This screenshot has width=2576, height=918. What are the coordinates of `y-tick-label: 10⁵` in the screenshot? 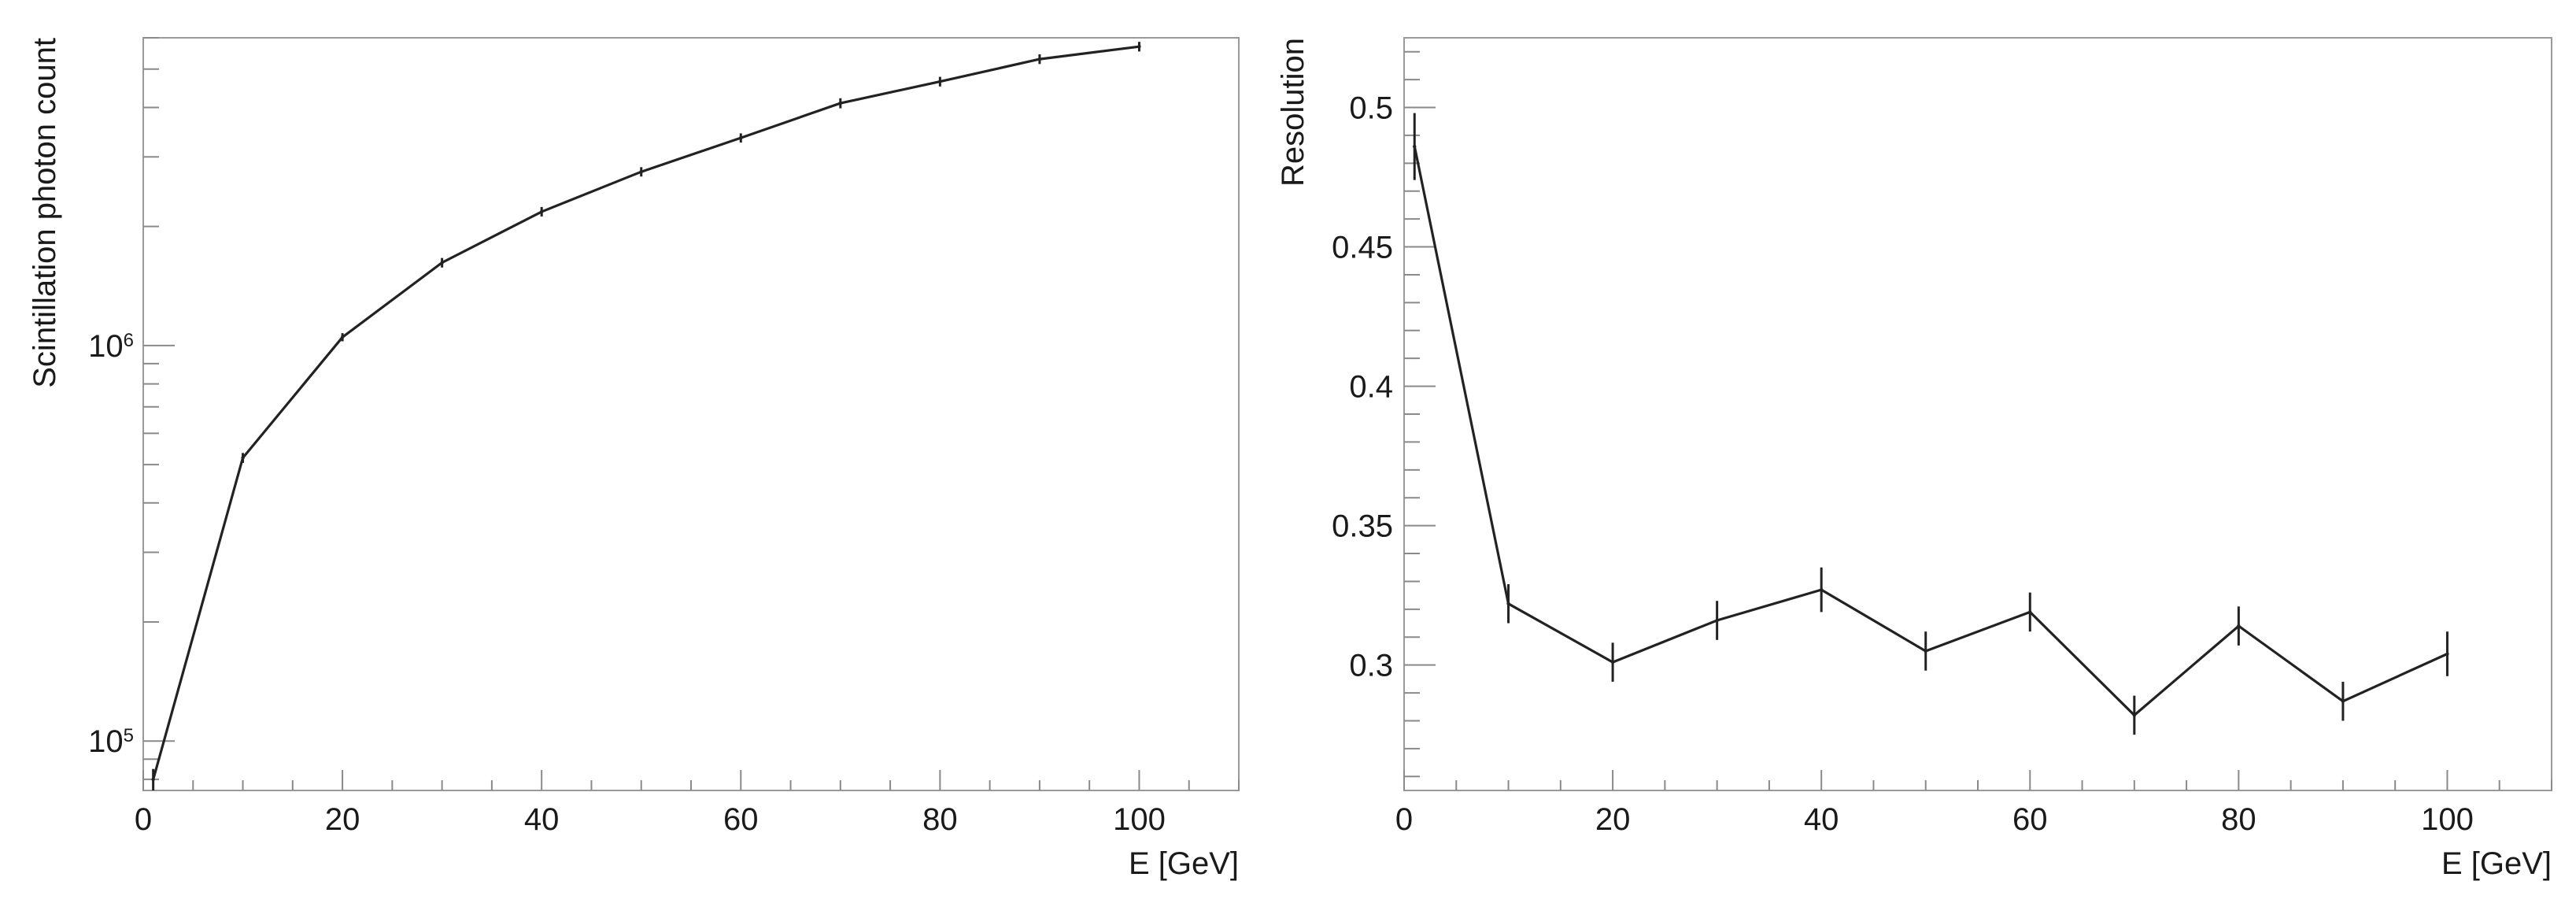 It's located at (111, 741).